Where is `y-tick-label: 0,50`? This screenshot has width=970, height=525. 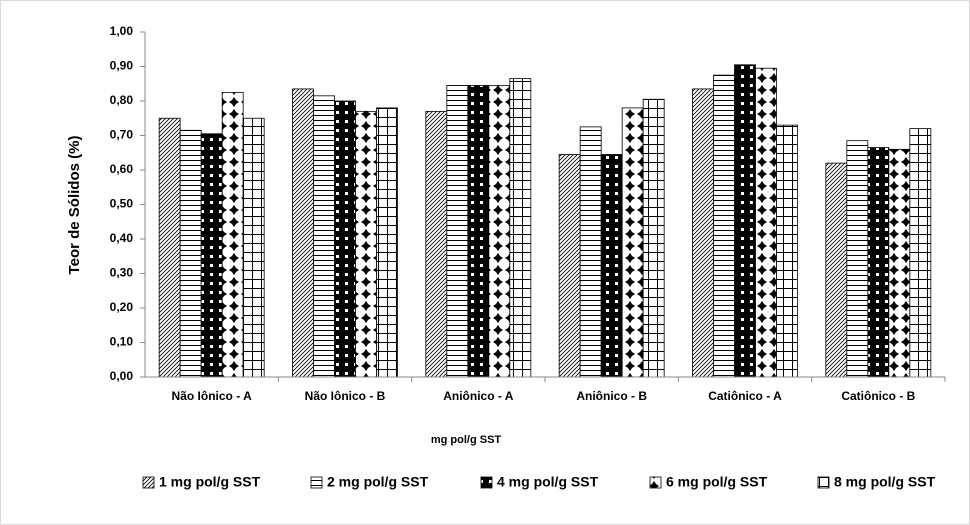 y-tick-label: 0,50 is located at coordinates (122, 204).